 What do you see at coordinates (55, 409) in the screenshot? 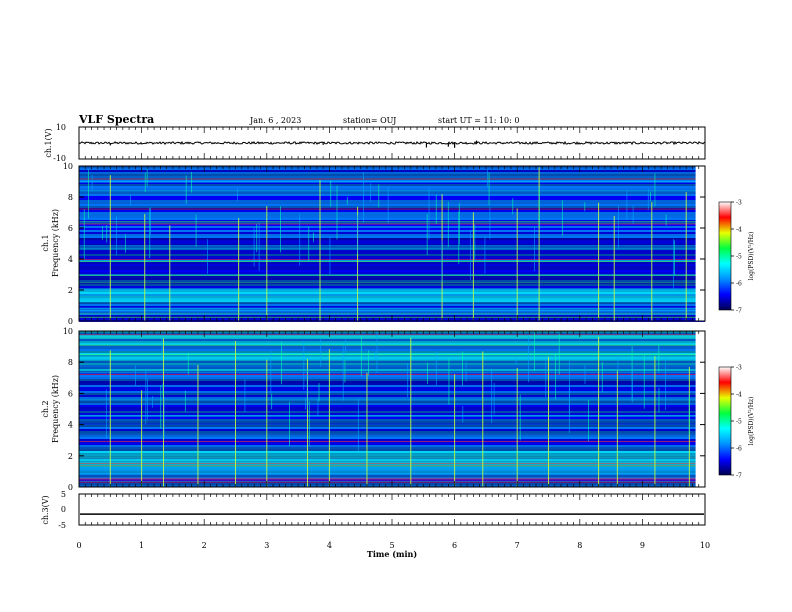
I see `ch2-spec-ylabel: Frequency (kHz)` at bounding box center [55, 409].